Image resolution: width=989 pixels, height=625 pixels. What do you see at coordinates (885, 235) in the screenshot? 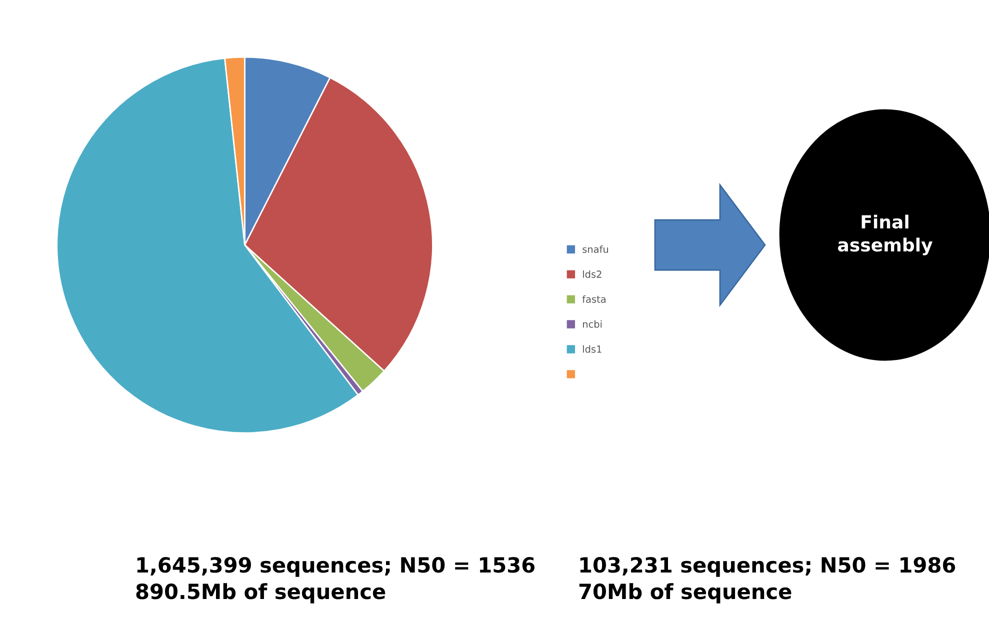
I see `text: Final assembly` at bounding box center [885, 235].